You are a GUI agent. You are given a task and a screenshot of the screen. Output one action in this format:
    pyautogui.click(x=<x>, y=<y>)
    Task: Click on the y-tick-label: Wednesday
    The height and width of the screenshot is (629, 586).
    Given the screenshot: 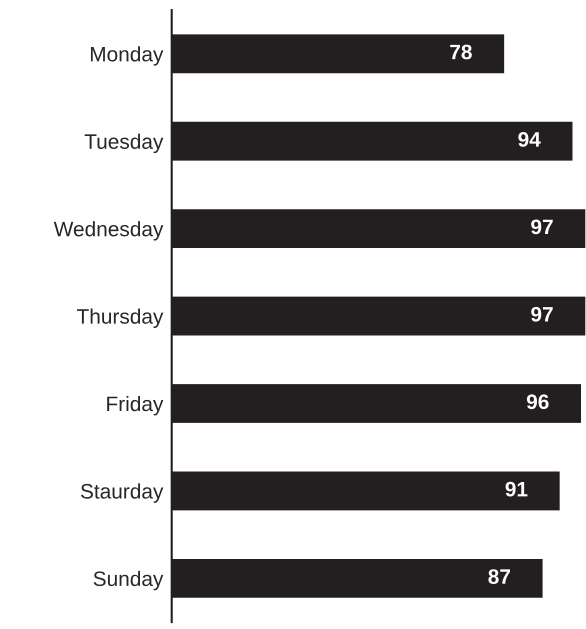 What is the action you would take?
    pyautogui.click(x=109, y=231)
    